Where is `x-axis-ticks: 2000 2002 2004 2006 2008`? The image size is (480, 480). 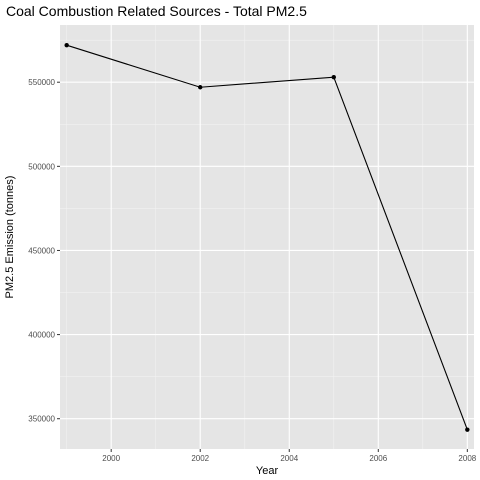
x-axis-ticks: 2000 2002 2004 2006 2008 is located at coordinates (289, 456).